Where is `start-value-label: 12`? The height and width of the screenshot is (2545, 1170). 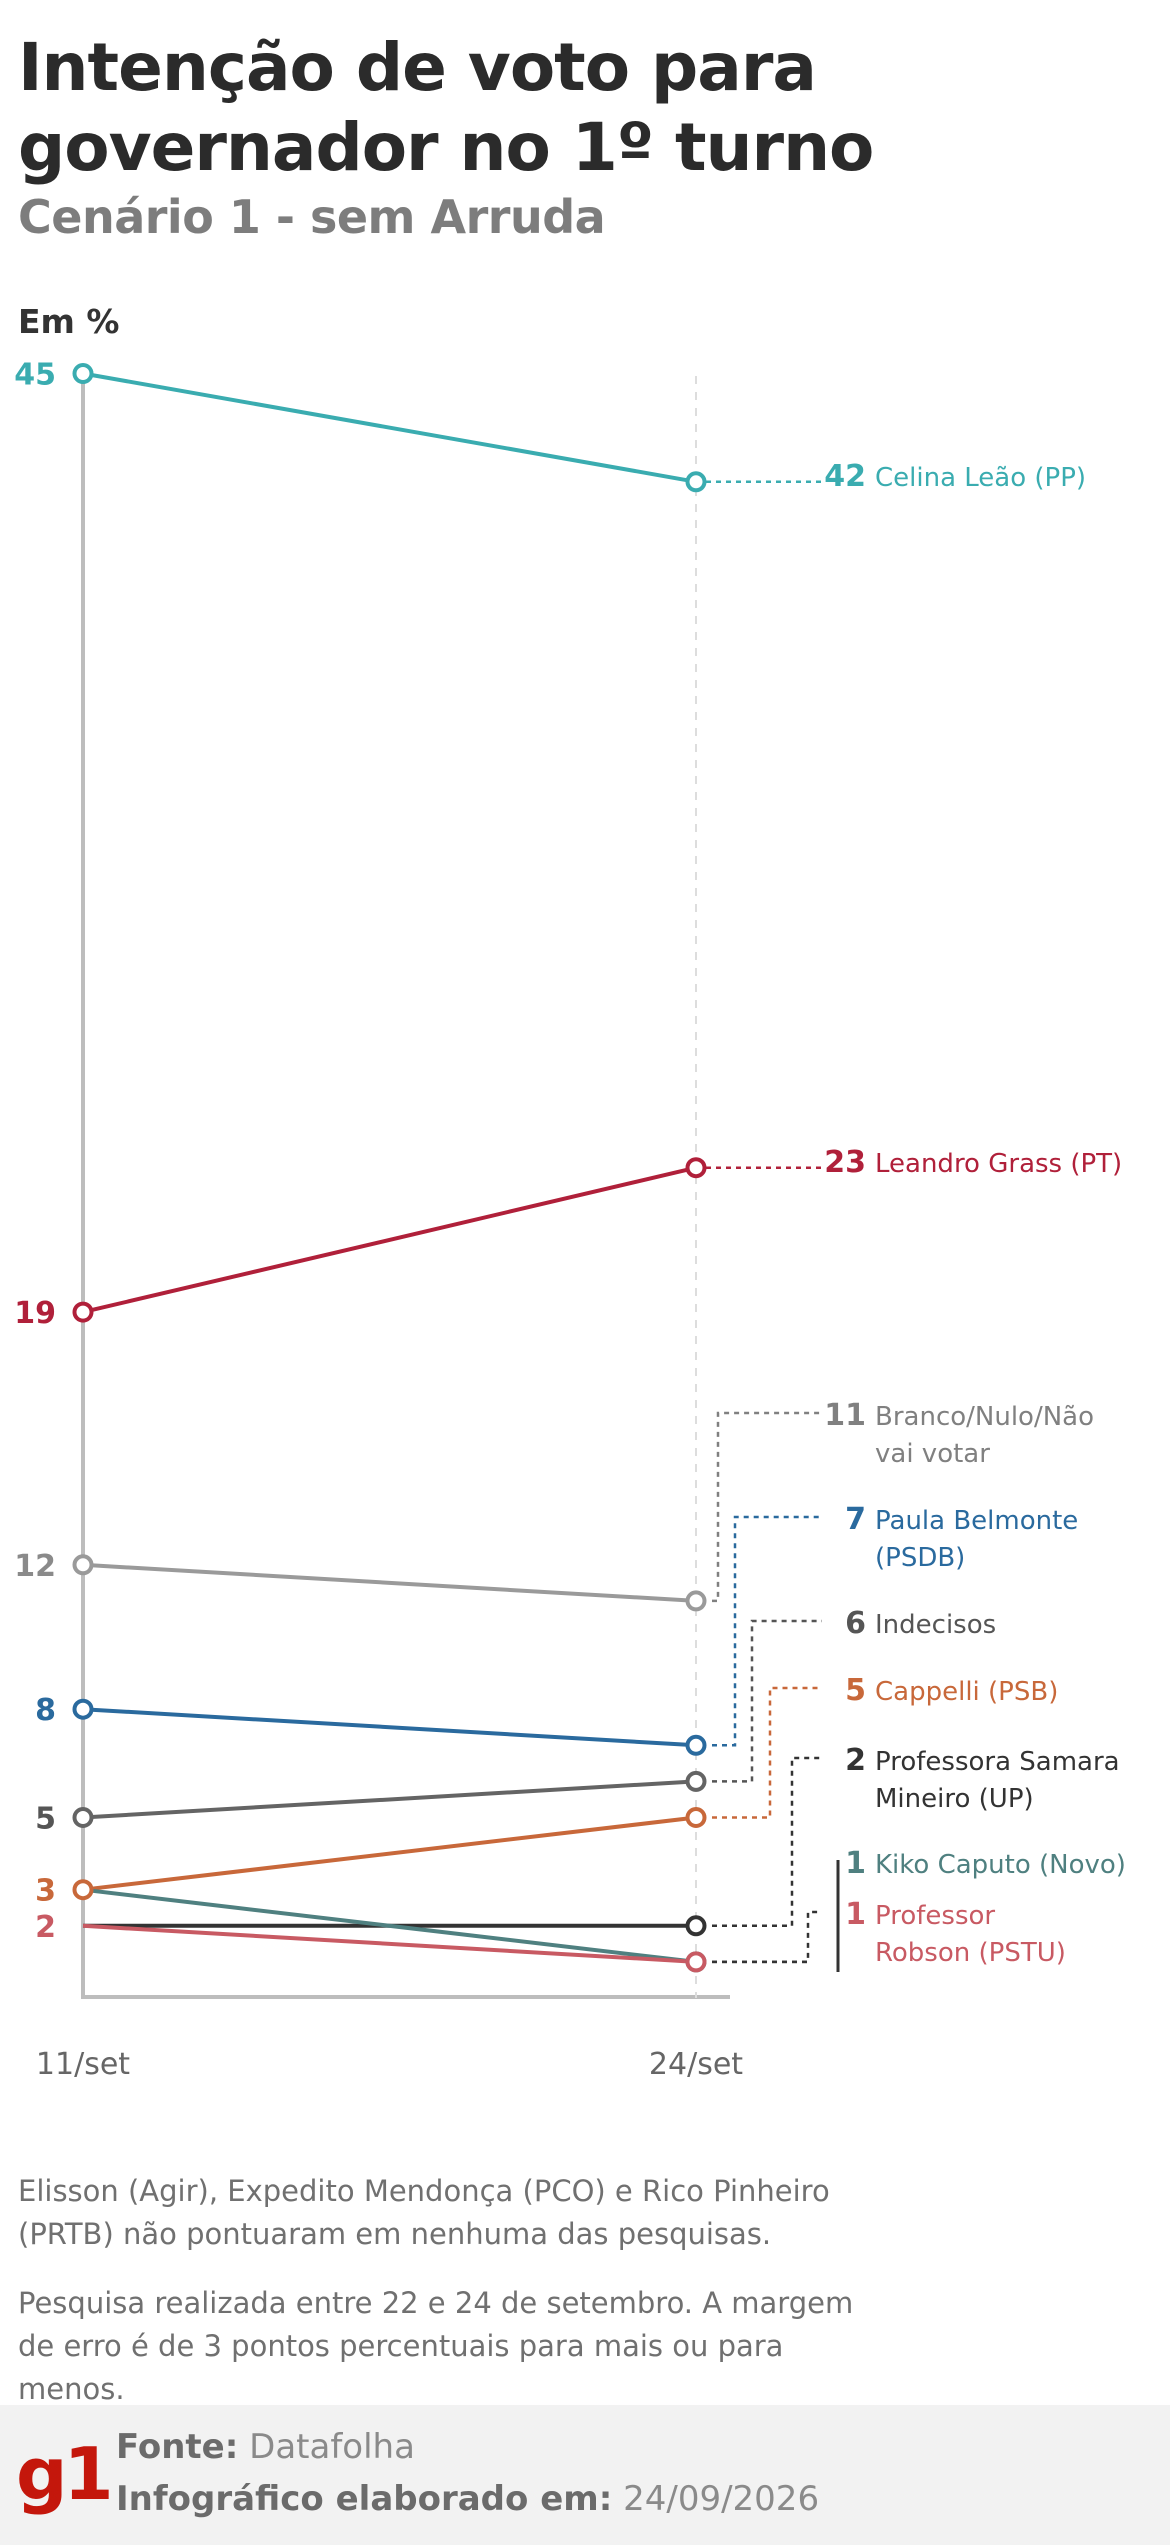
start-value-label: 12 is located at coordinates (35, 1566).